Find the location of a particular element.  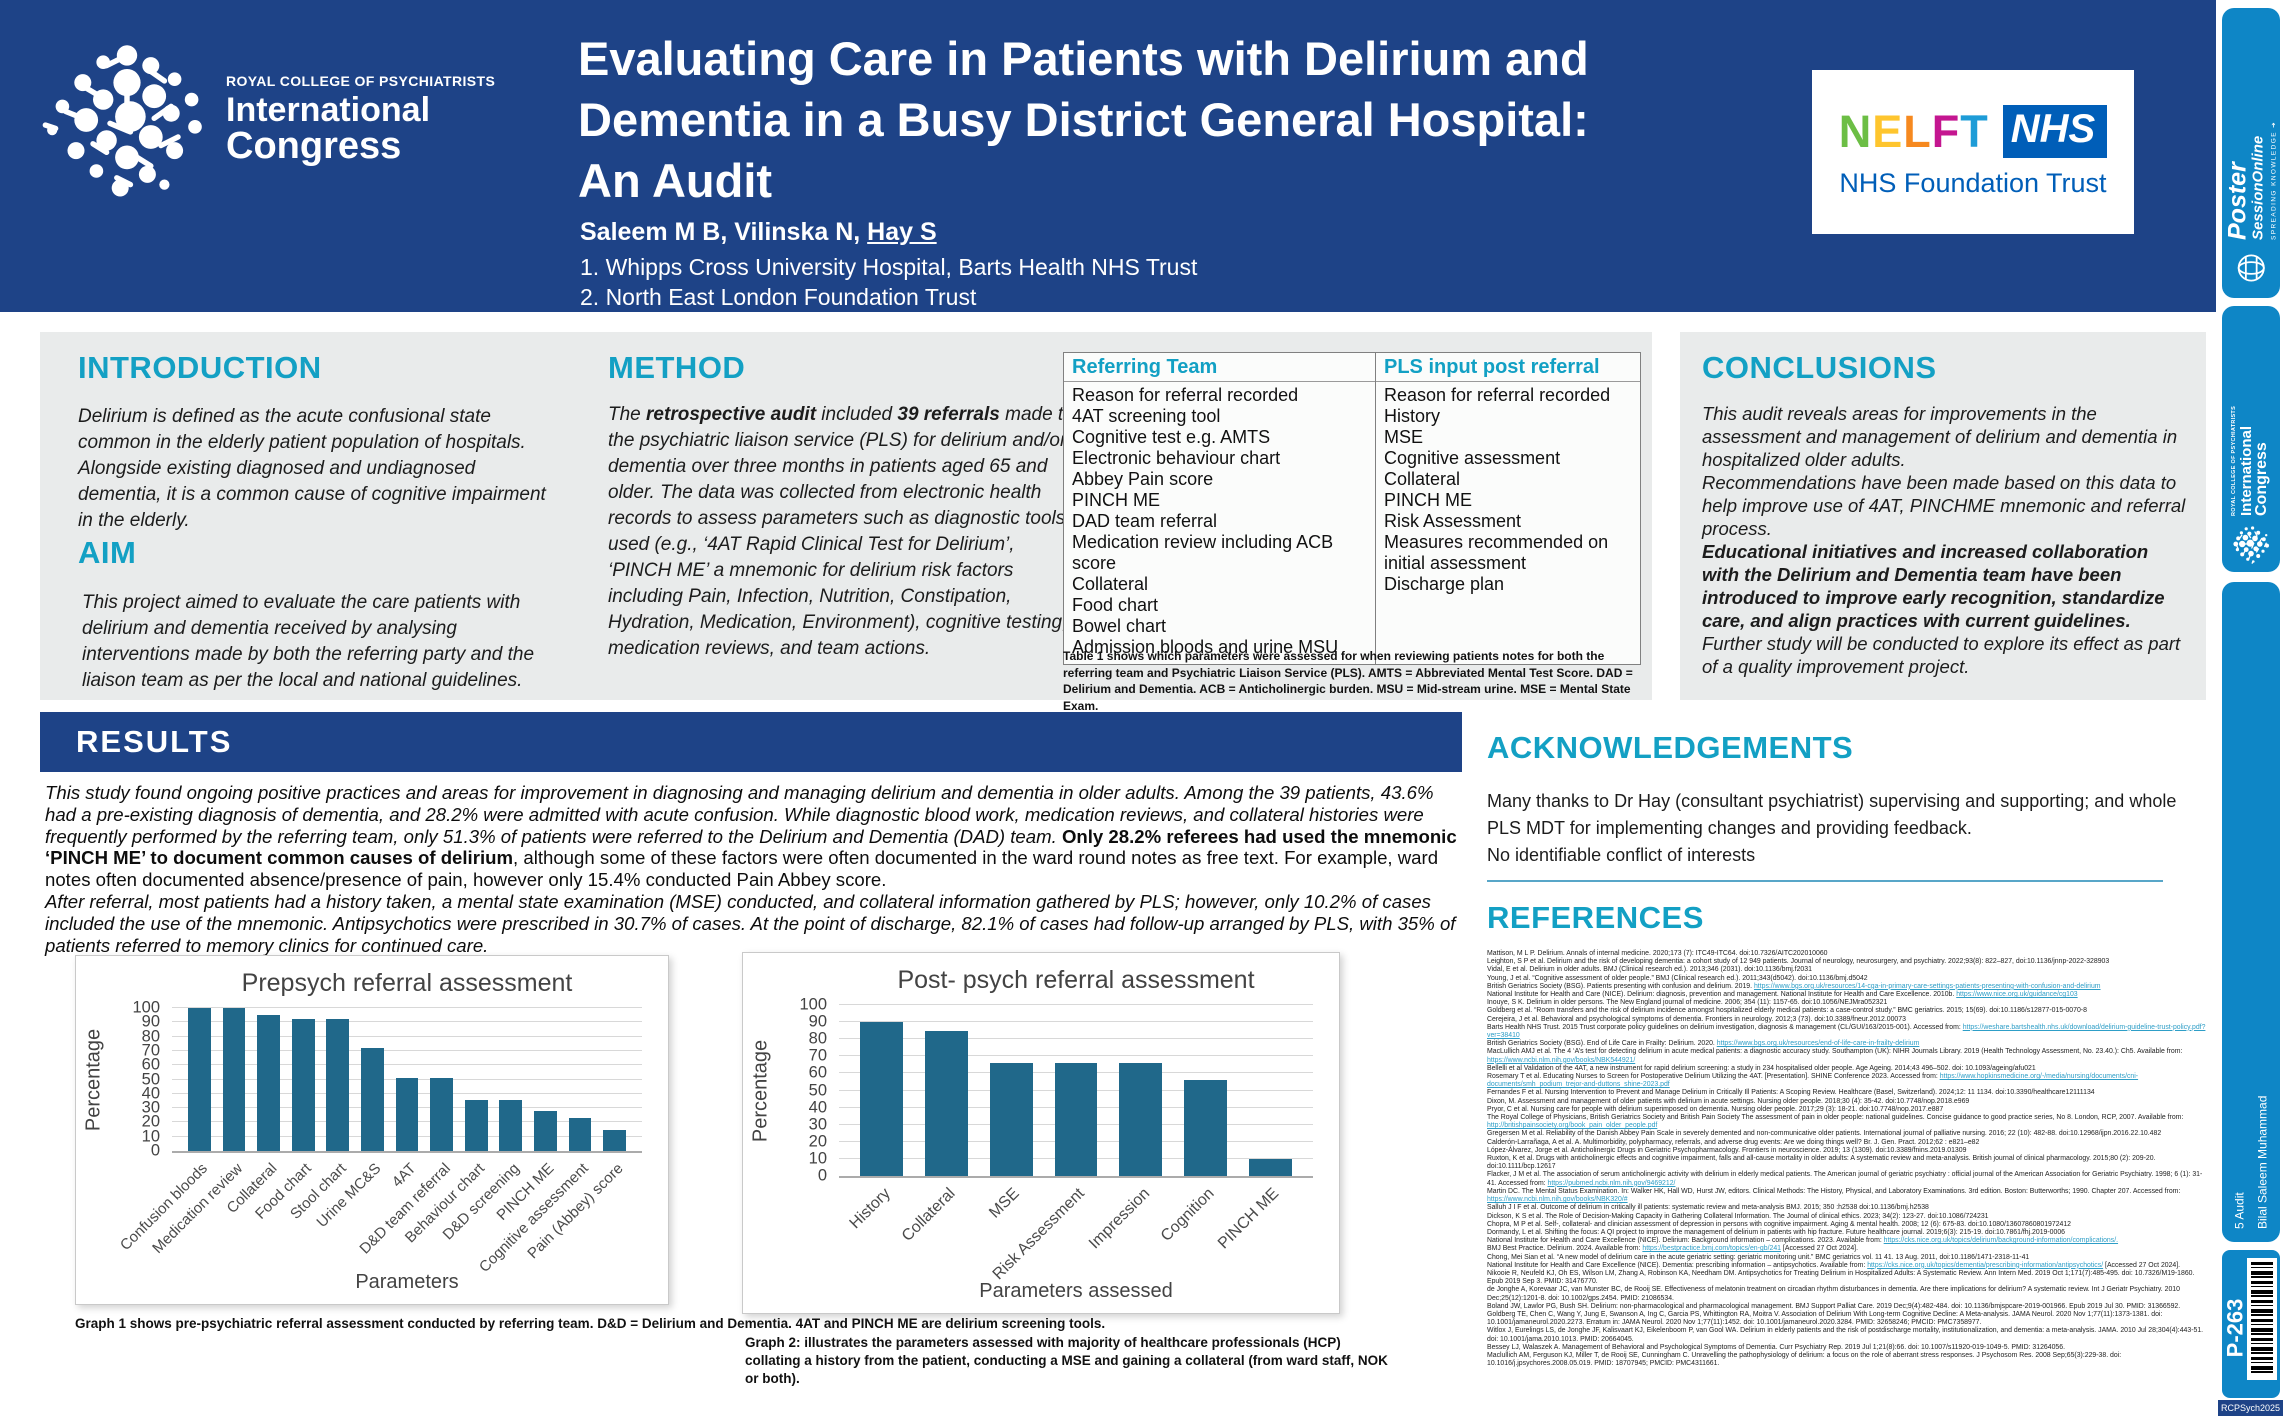

conclusions-heading: CONCLUSIONS is located at coordinates (1819, 367).